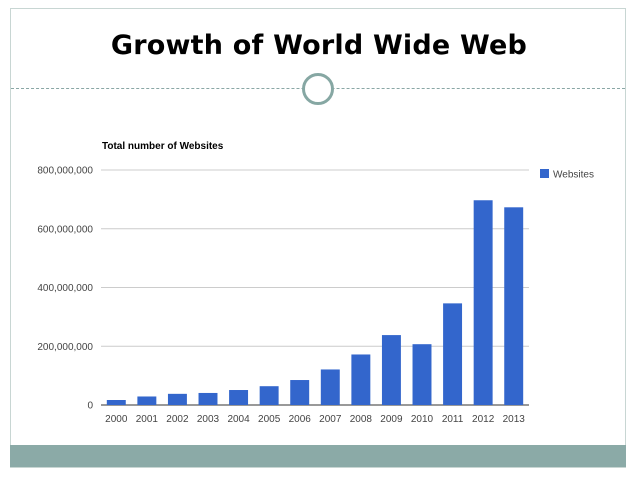 This screenshot has height=478, width=638. I want to click on legend-label: Websites, so click(573, 175).